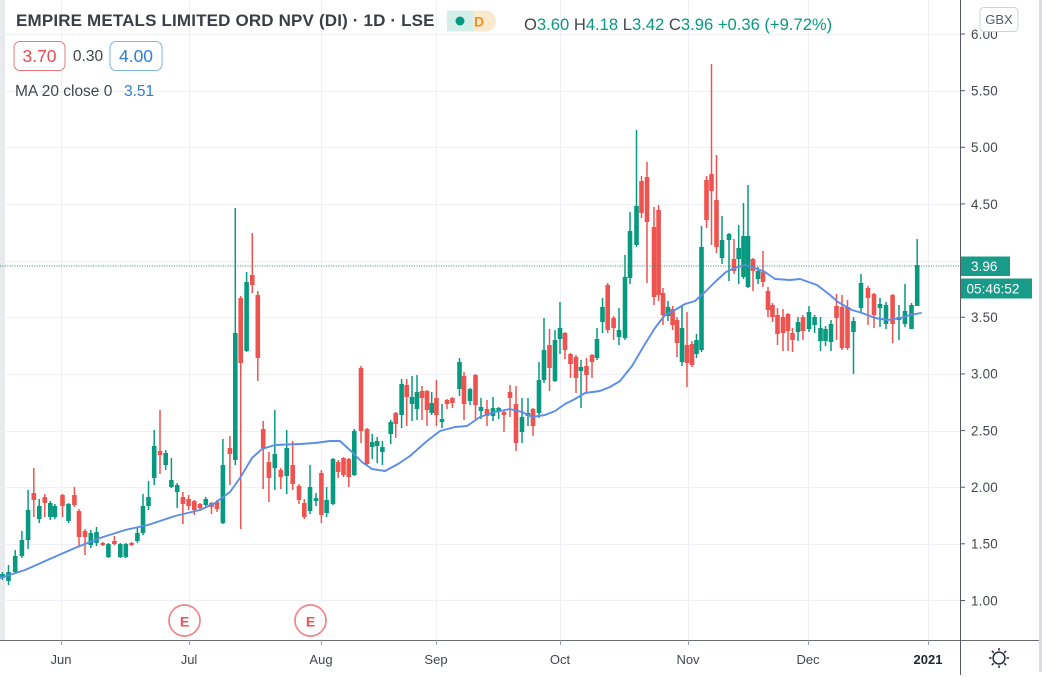  Describe the element at coordinates (984, 317) in the screenshot. I see `svg-text: 3.50` at that location.